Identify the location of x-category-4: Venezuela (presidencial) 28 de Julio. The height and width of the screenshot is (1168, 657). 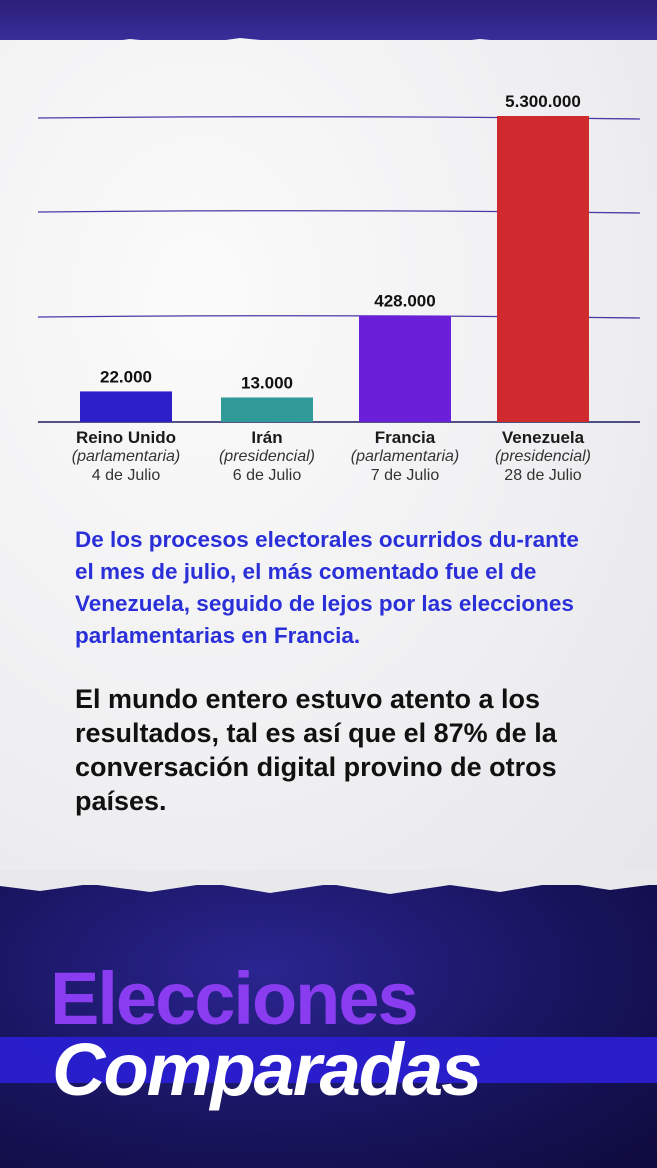
(543, 456).